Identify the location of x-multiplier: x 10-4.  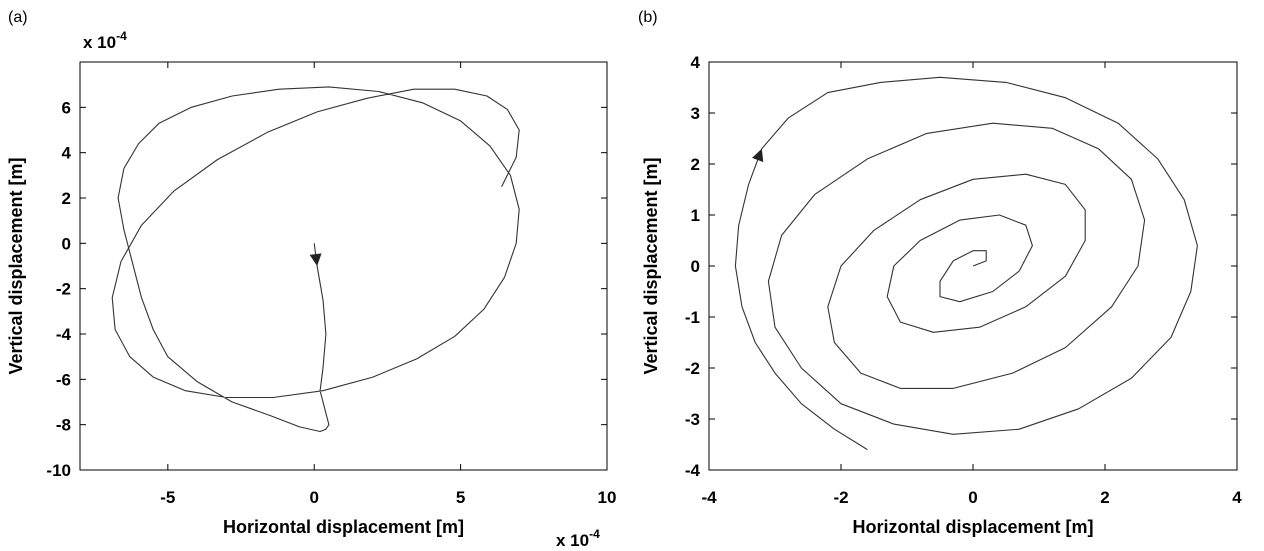
(578, 538).